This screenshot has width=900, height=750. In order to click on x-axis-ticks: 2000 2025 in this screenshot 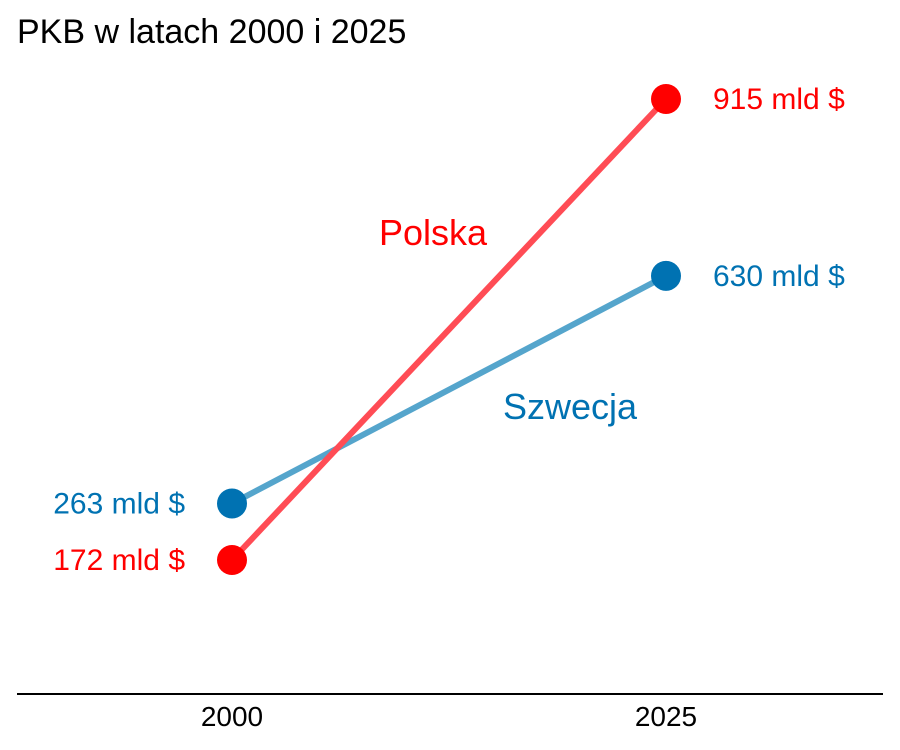, I will do `click(449, 716)`.